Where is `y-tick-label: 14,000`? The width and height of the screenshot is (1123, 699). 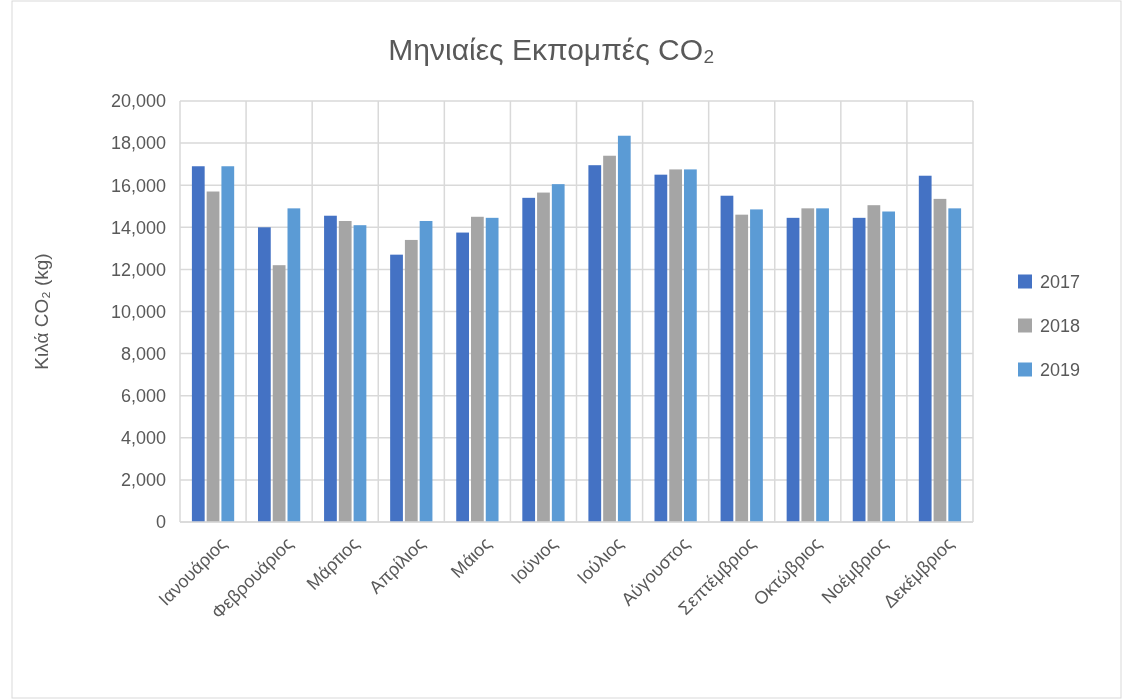
y-tick-label: 14,000 is located at coordinates (138, 227).